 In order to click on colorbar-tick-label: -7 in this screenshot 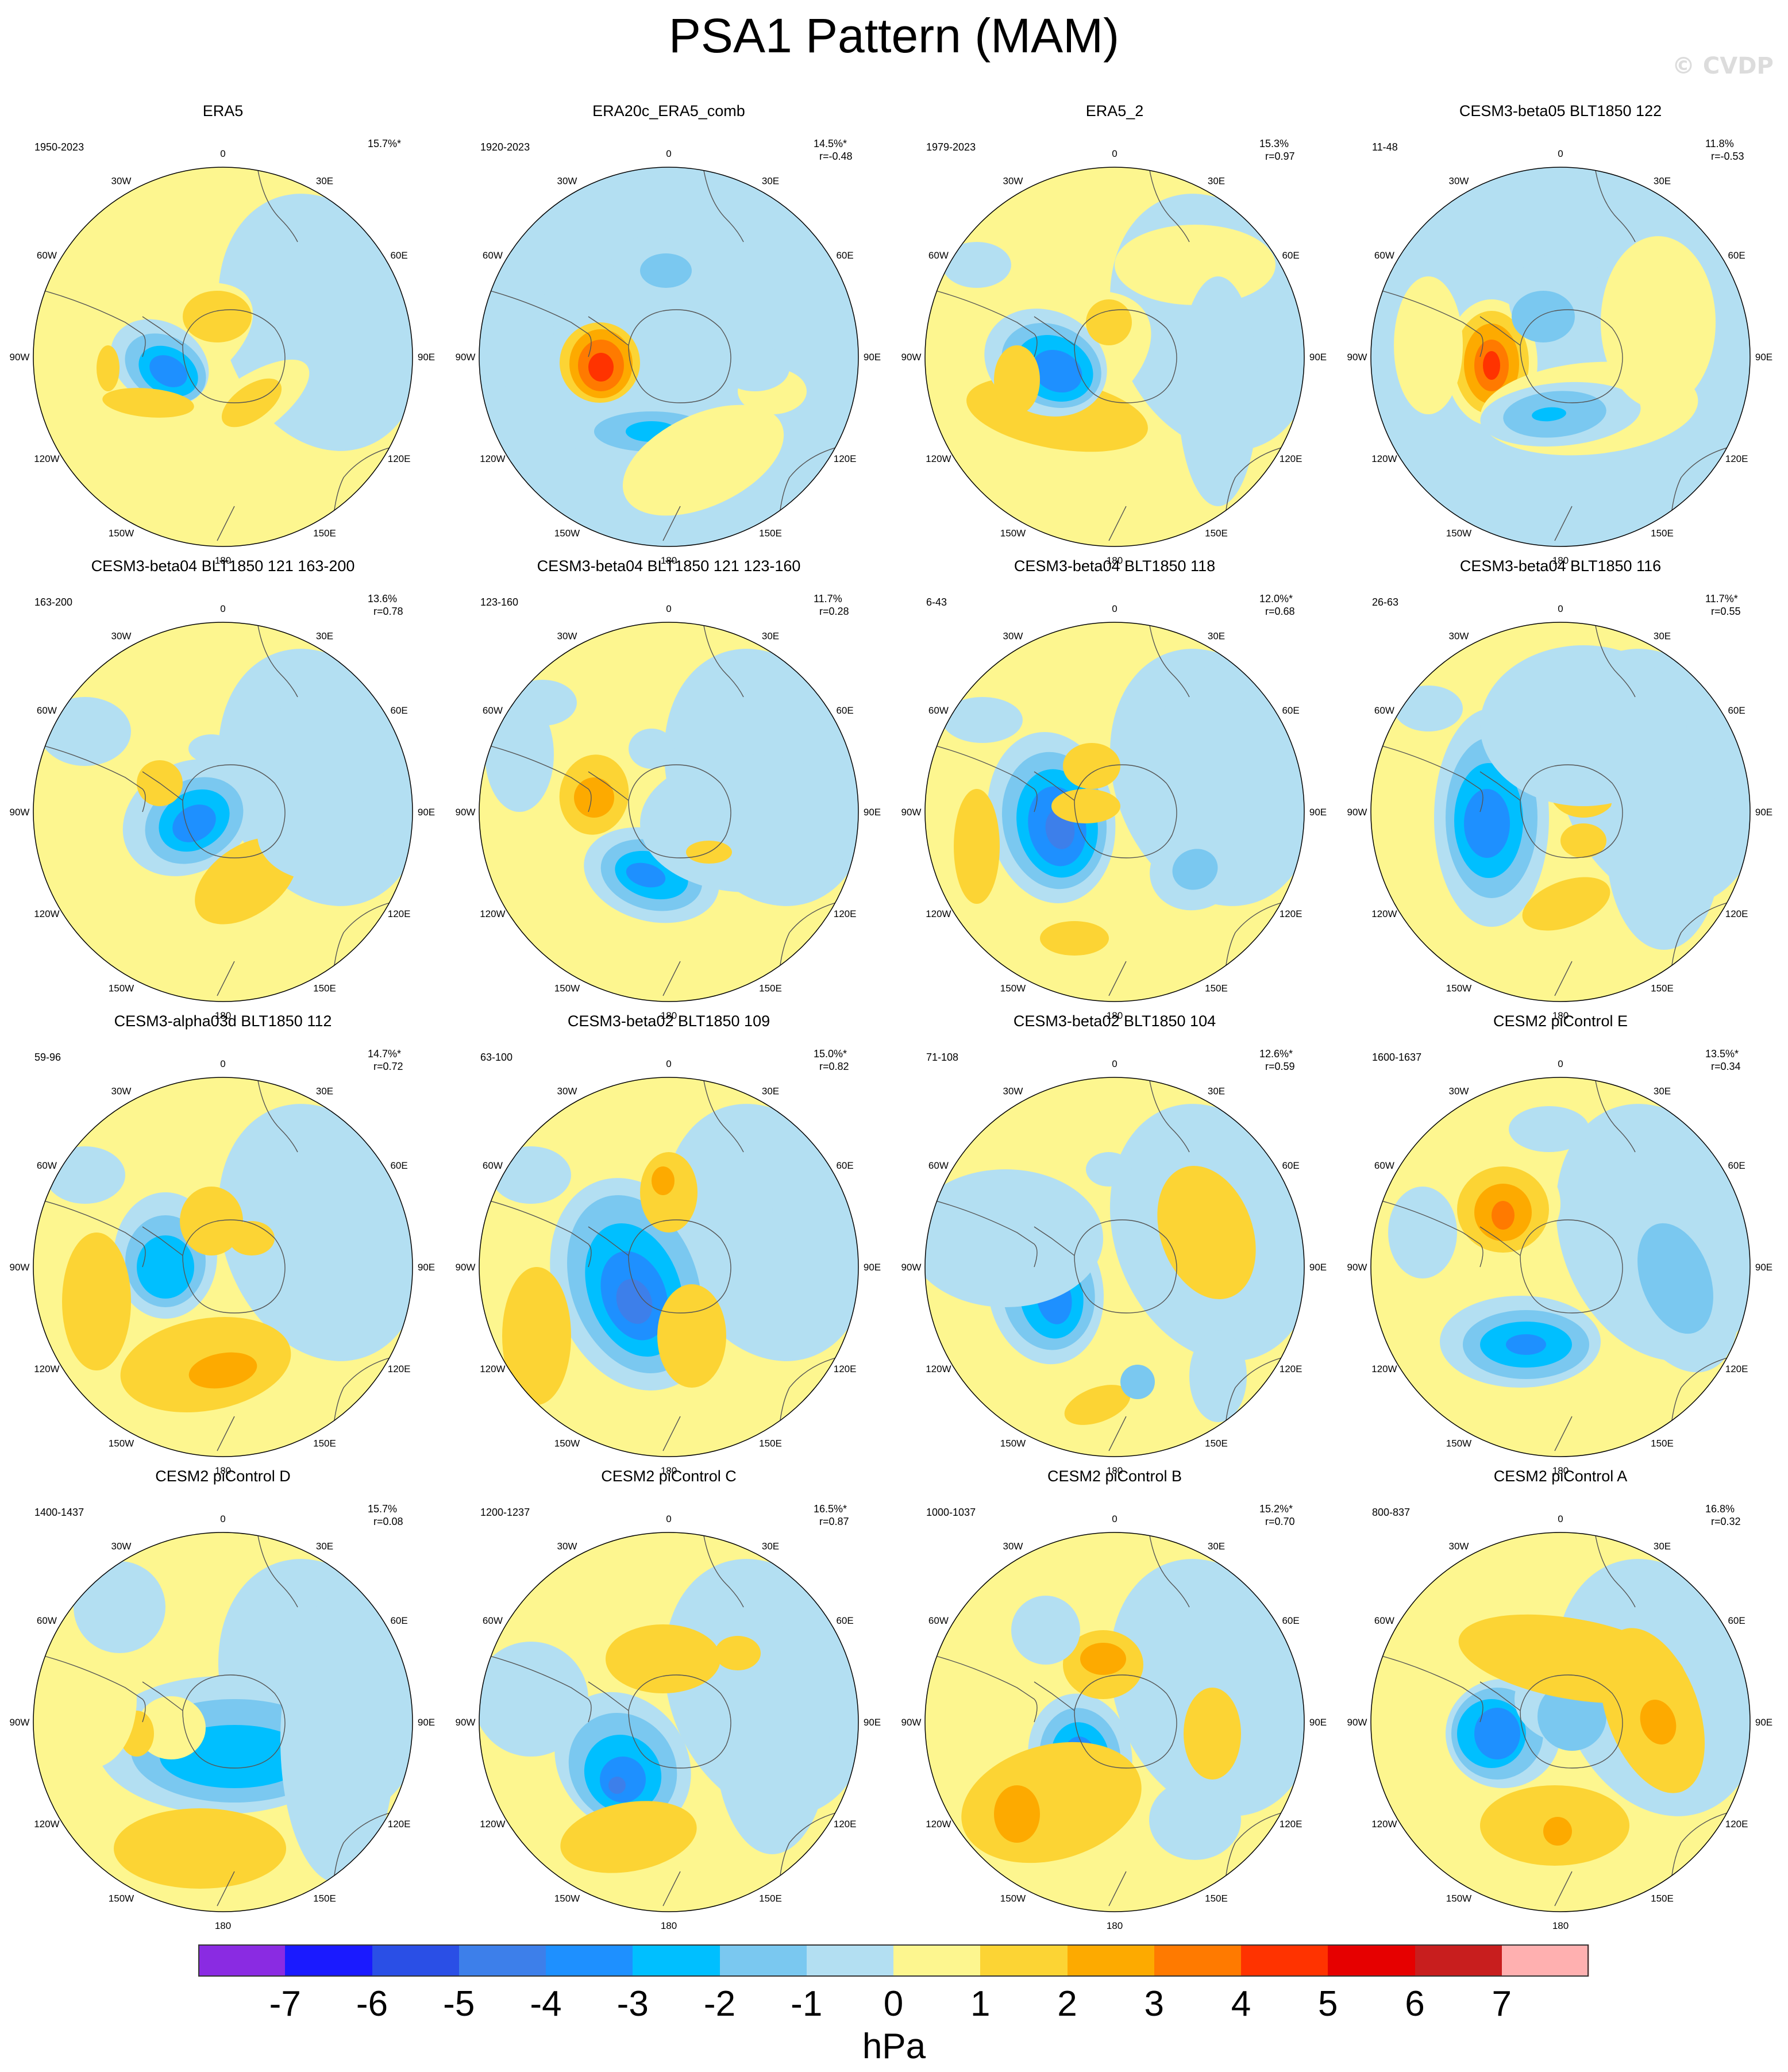, I will do `click(285, 2004)`.